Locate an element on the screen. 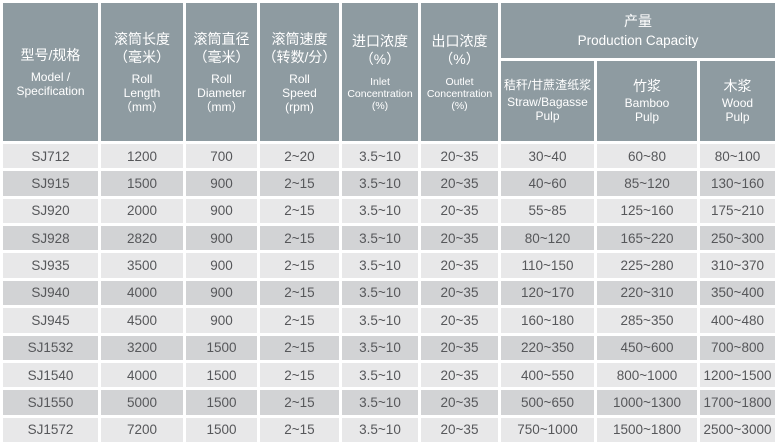 Image resolution: width=778 pixels, height=445 pixels. cell-wood-pulp: 1700~1800 is located at coordinates (737, 402).